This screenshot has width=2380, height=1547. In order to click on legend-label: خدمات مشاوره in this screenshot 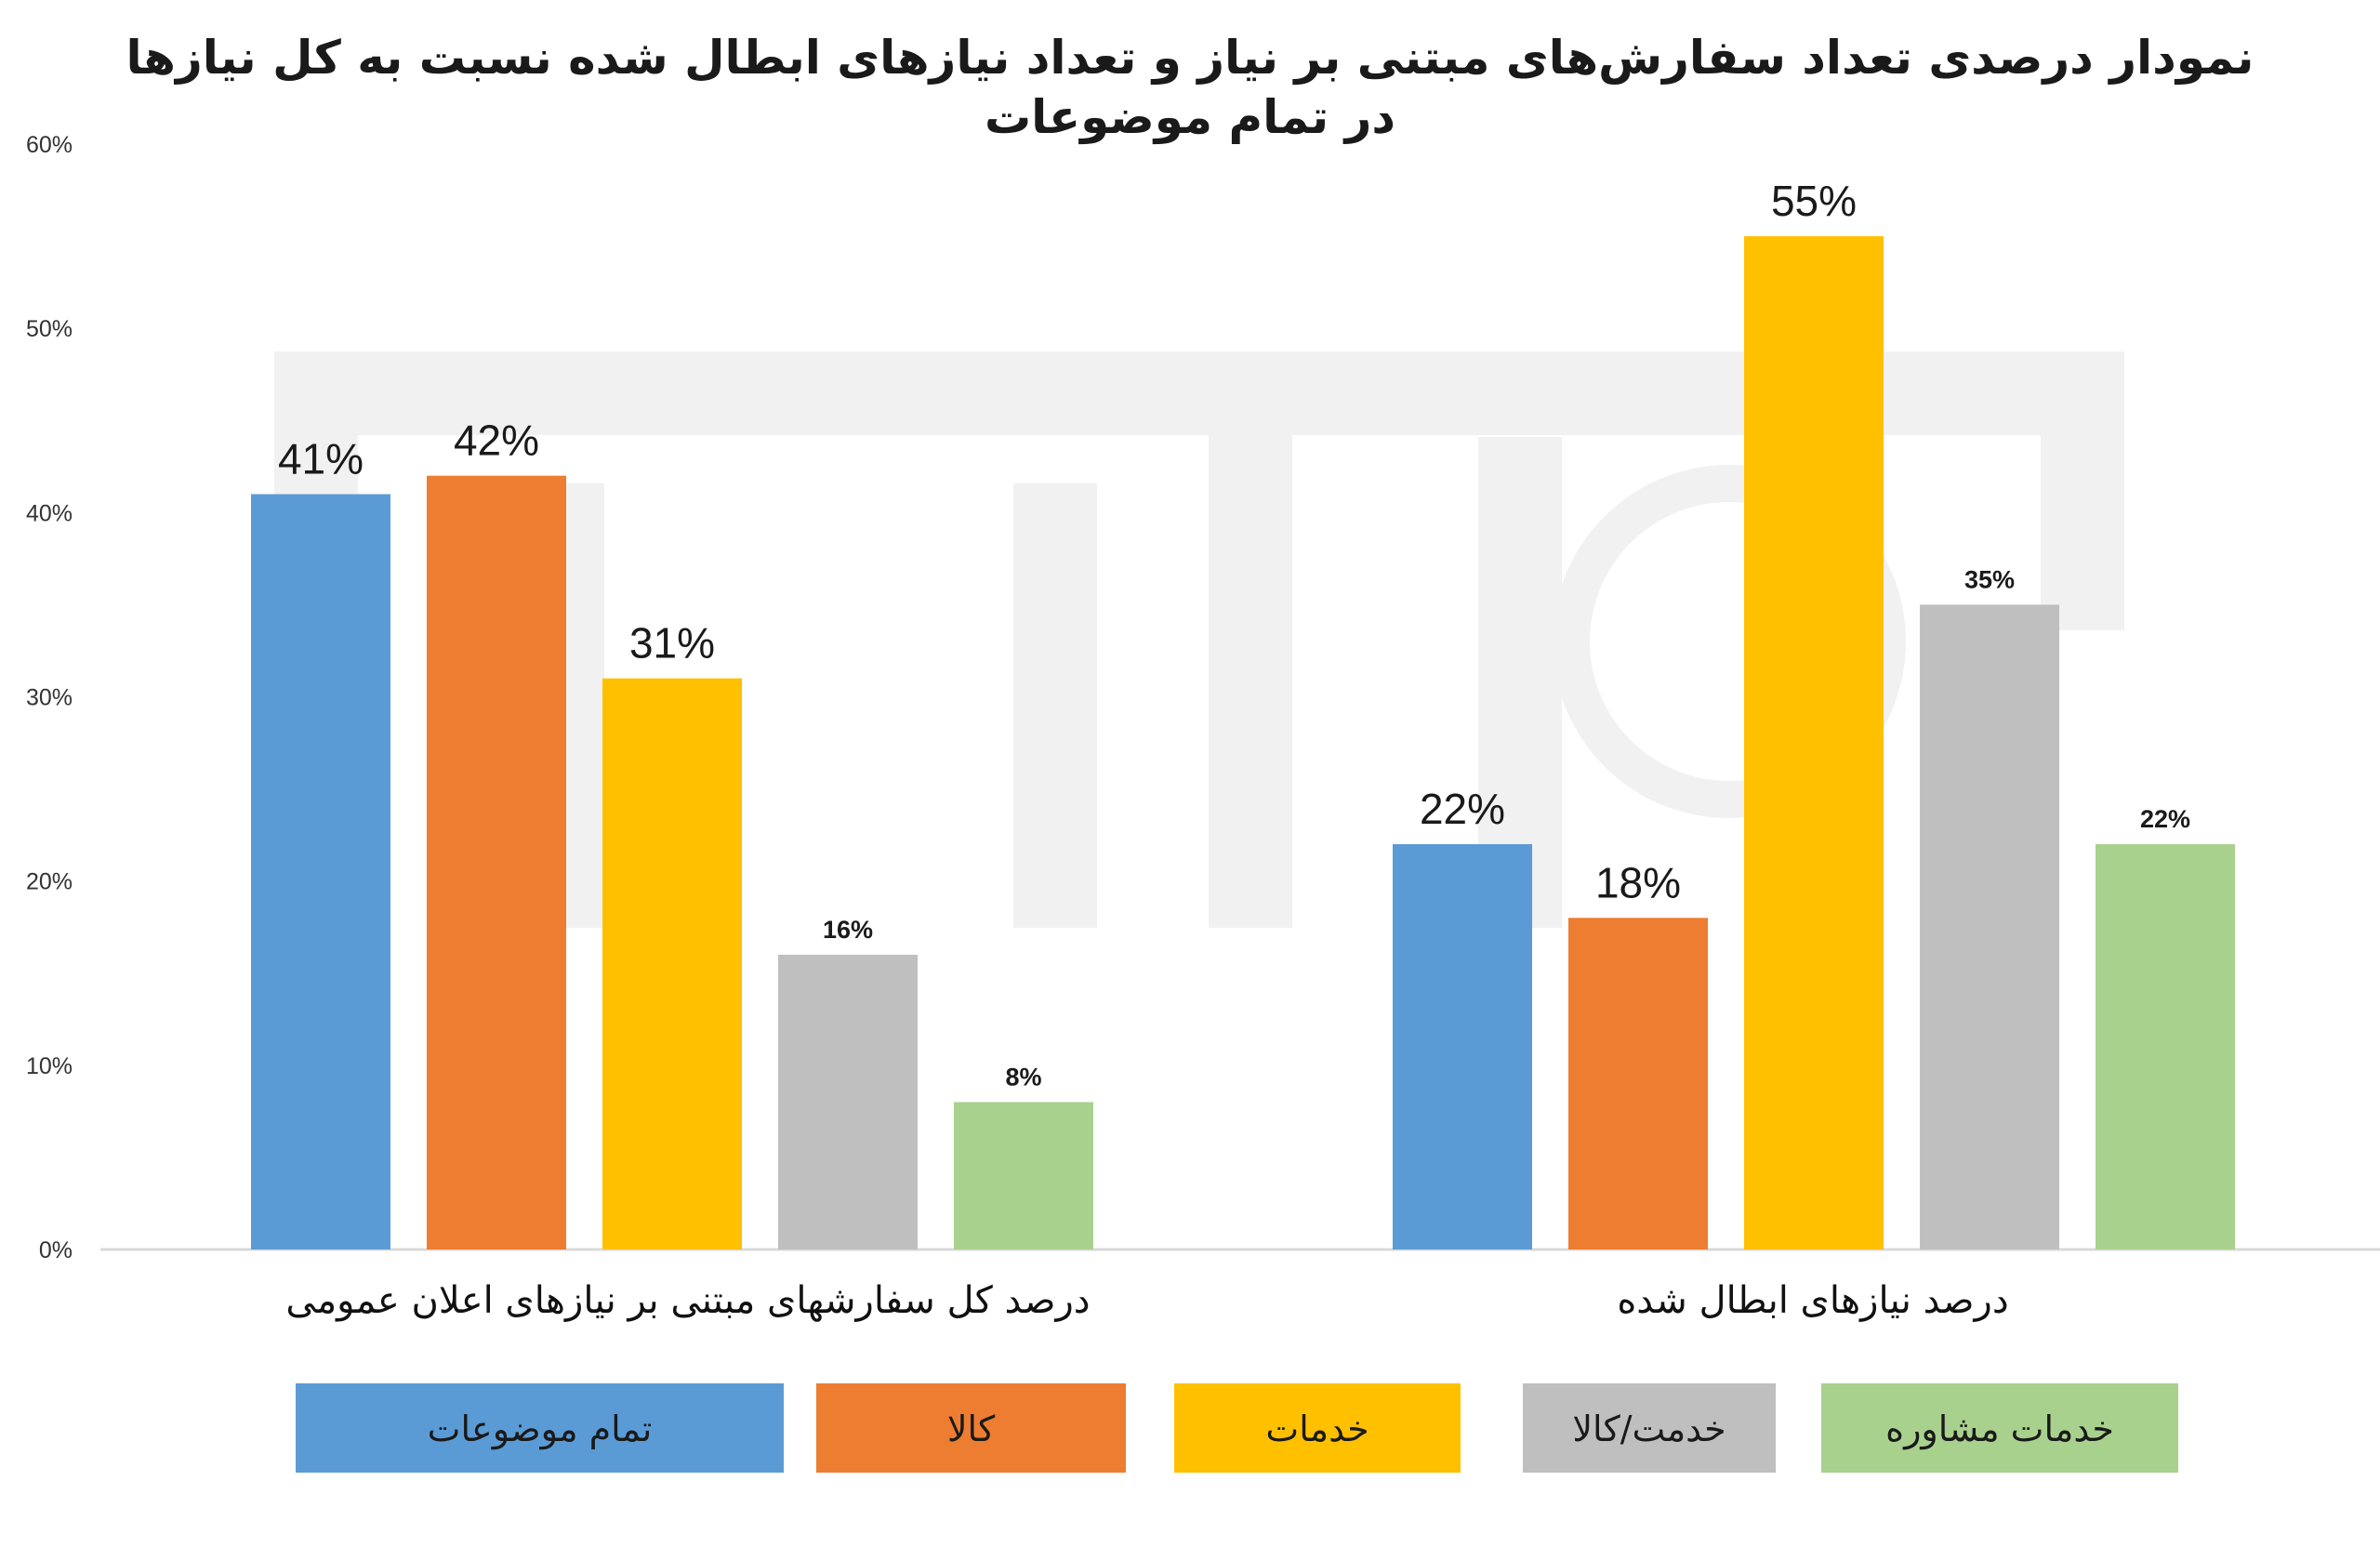, I will do `click(1999, 1429)`.